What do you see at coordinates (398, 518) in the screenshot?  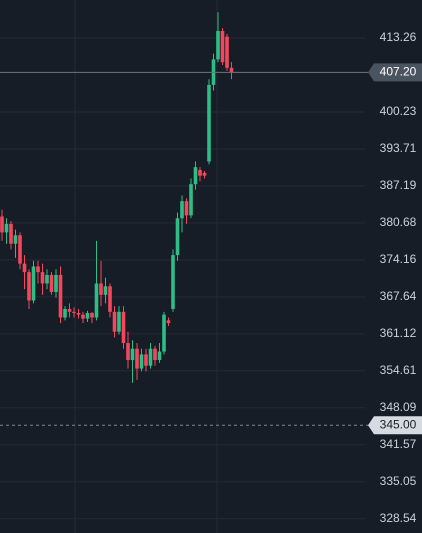 I see `y-tick-label: 328.54` at bounding box center [398, 518].